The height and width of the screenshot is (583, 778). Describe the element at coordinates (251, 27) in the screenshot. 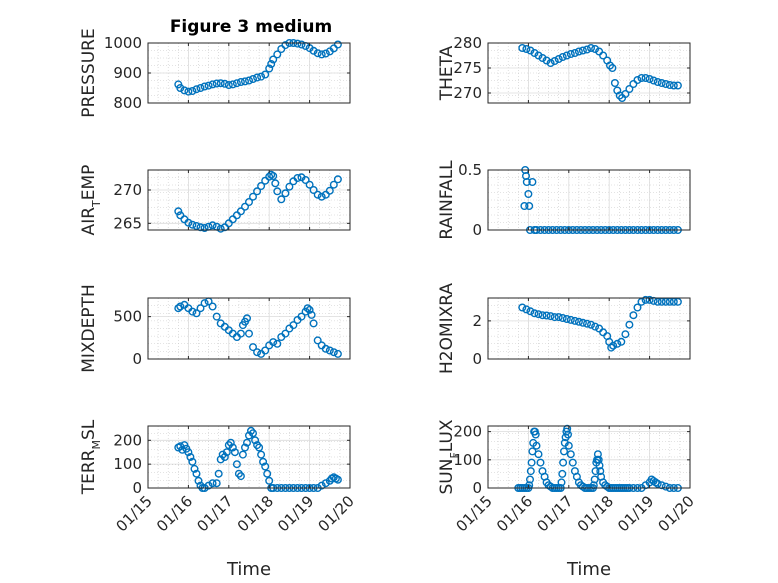

I see `figure-title: Figure 3 medium` at that location.